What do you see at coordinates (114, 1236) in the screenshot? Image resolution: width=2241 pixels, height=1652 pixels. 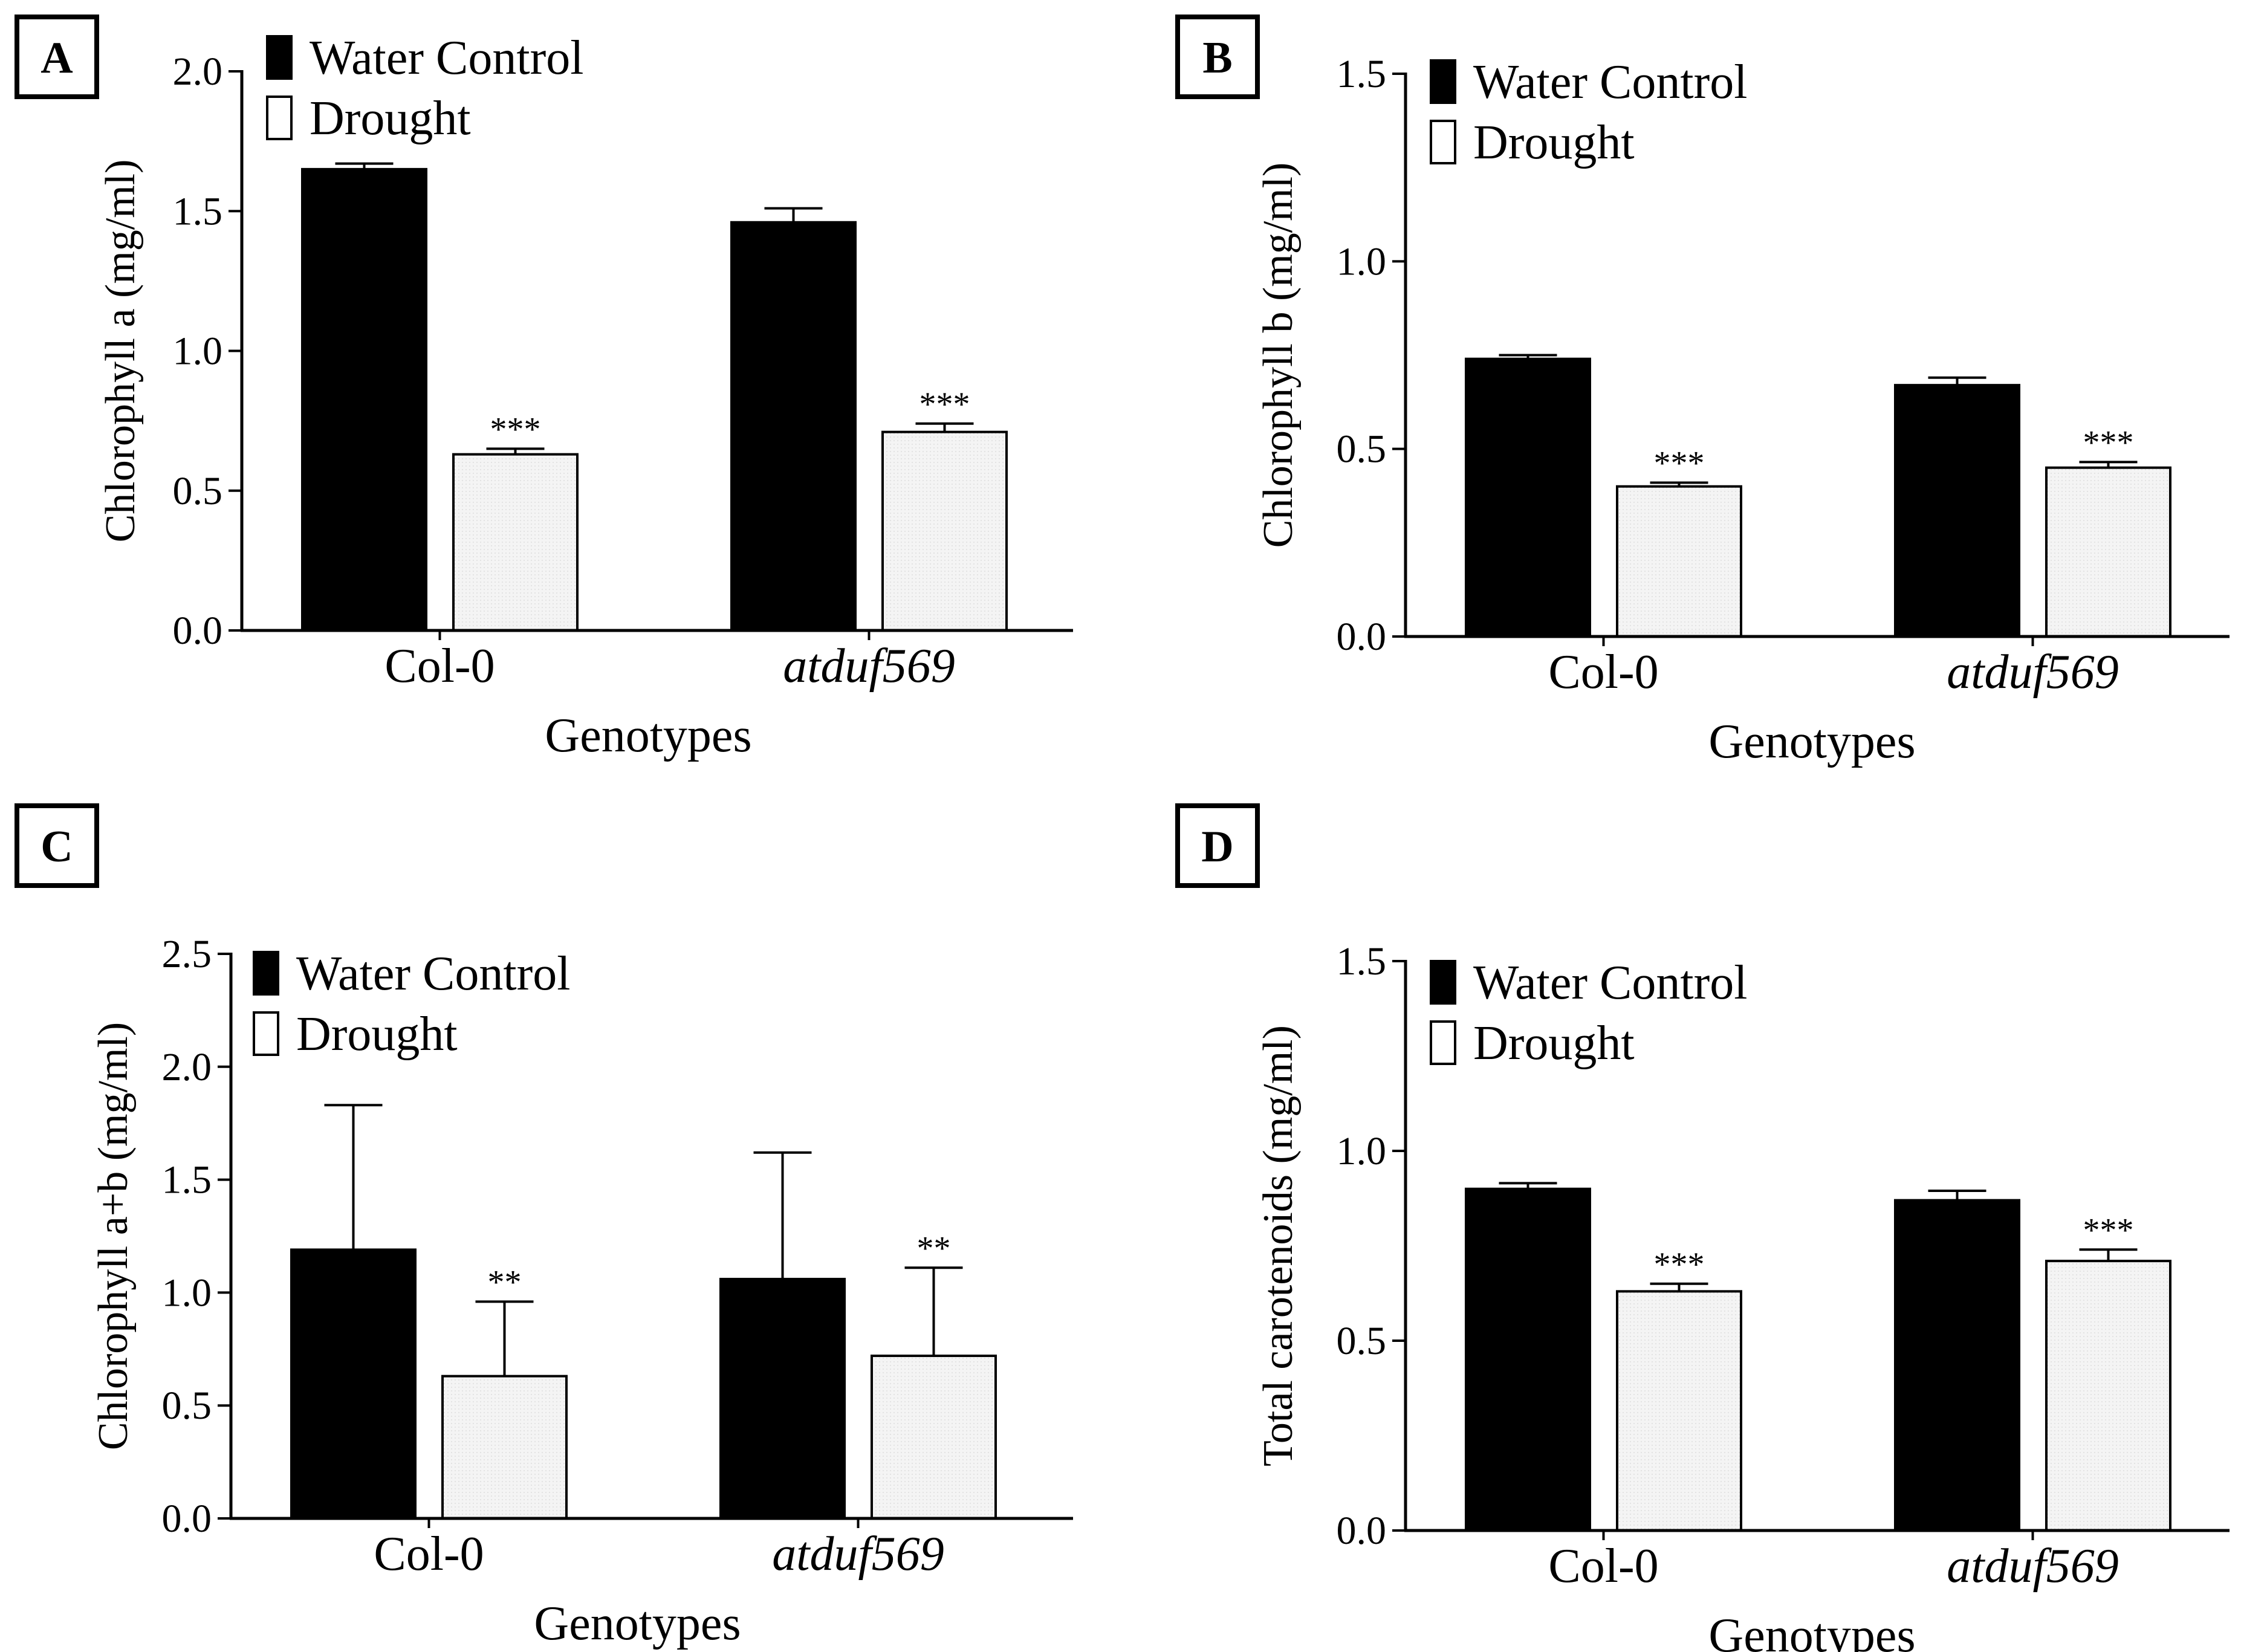 I see `y-axis-title: Chlorophyll a+b (mg/ml)` at bounding box center [114, 1236].